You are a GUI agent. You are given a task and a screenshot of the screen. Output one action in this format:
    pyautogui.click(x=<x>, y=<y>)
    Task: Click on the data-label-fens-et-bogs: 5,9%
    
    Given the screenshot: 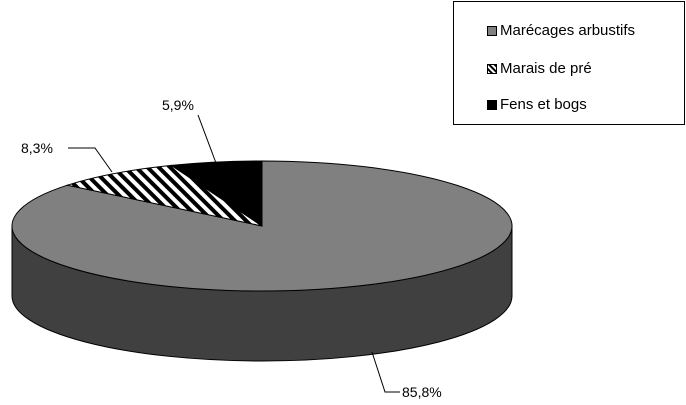 What is the action you would take?
    pyautogui.click(x=178, y=105)
    